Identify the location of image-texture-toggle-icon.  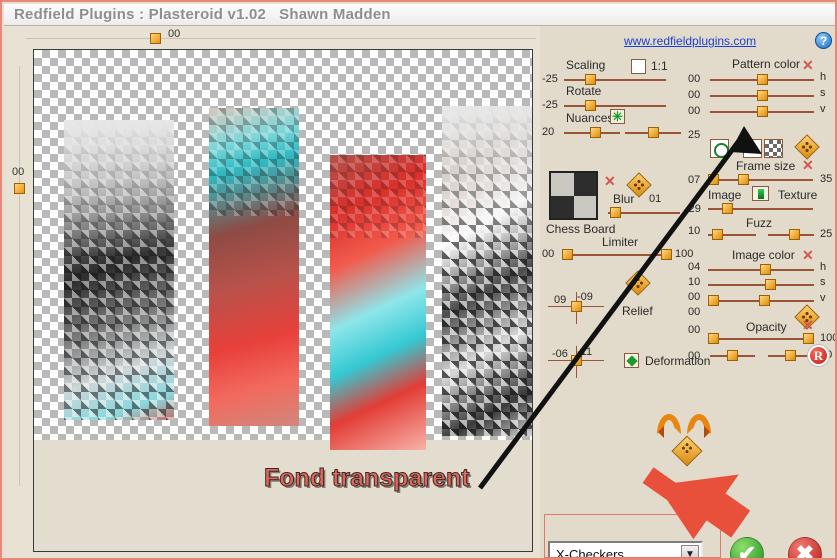
(760, 193).